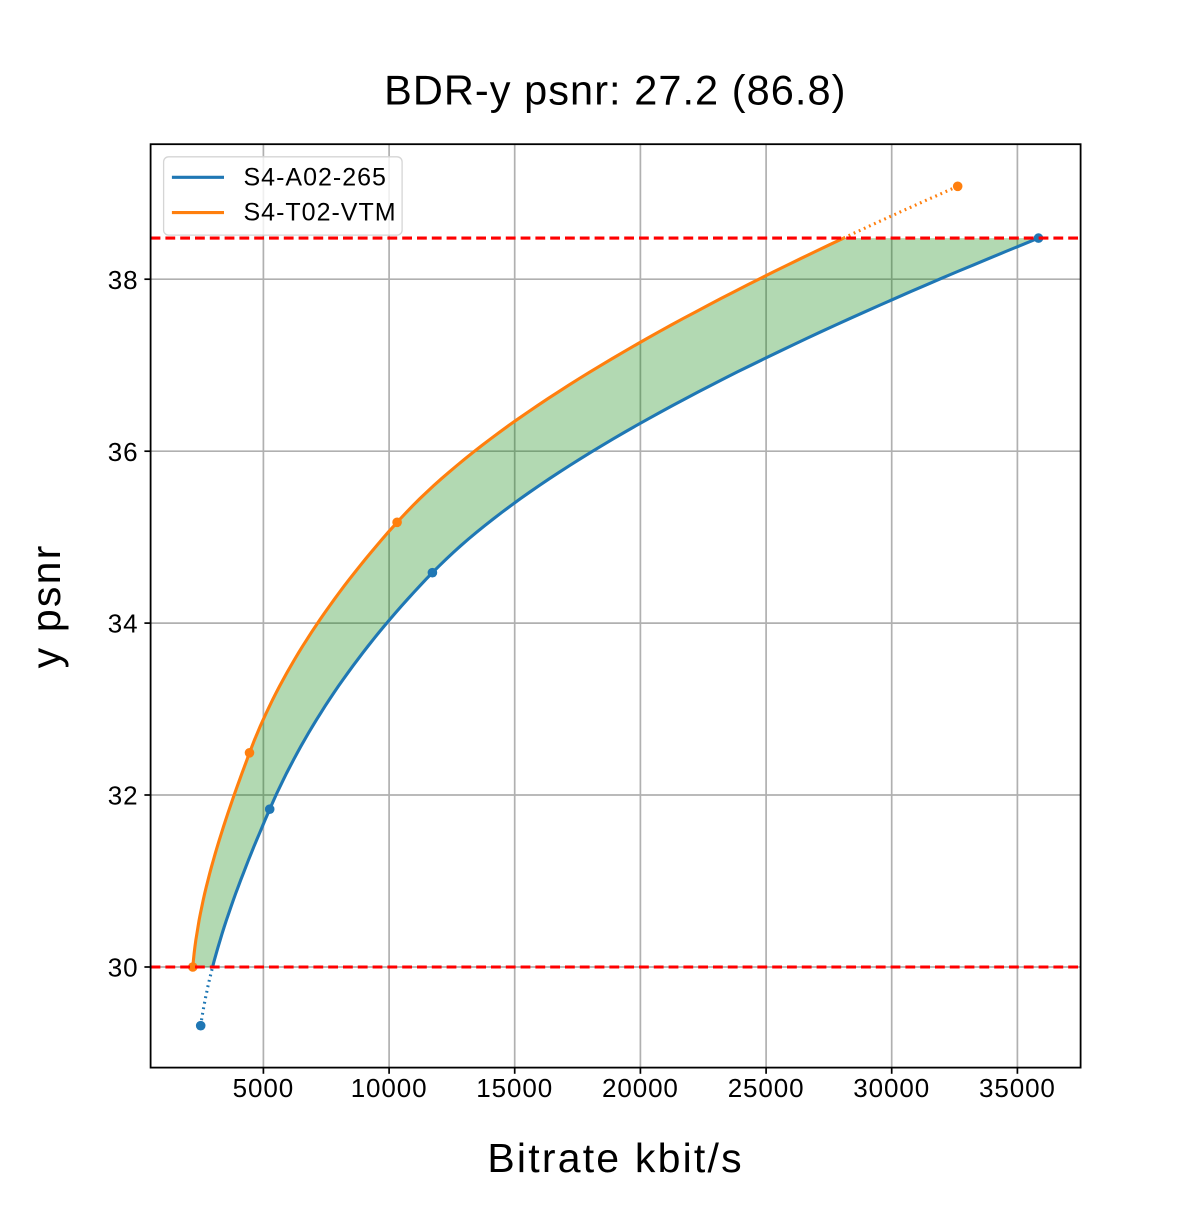 The image size is (1200, 1205). I want to click on svg-text: S4-T02-VTM, so click(320, 213).